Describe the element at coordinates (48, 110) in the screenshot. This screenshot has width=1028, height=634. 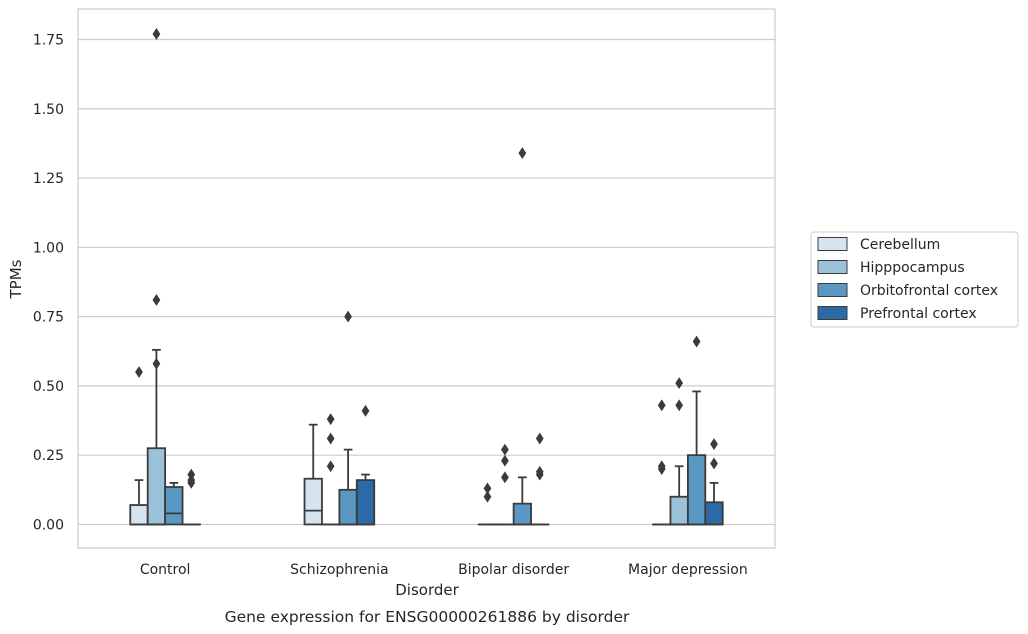
I see `y-tick-label: 1.50` at that location.